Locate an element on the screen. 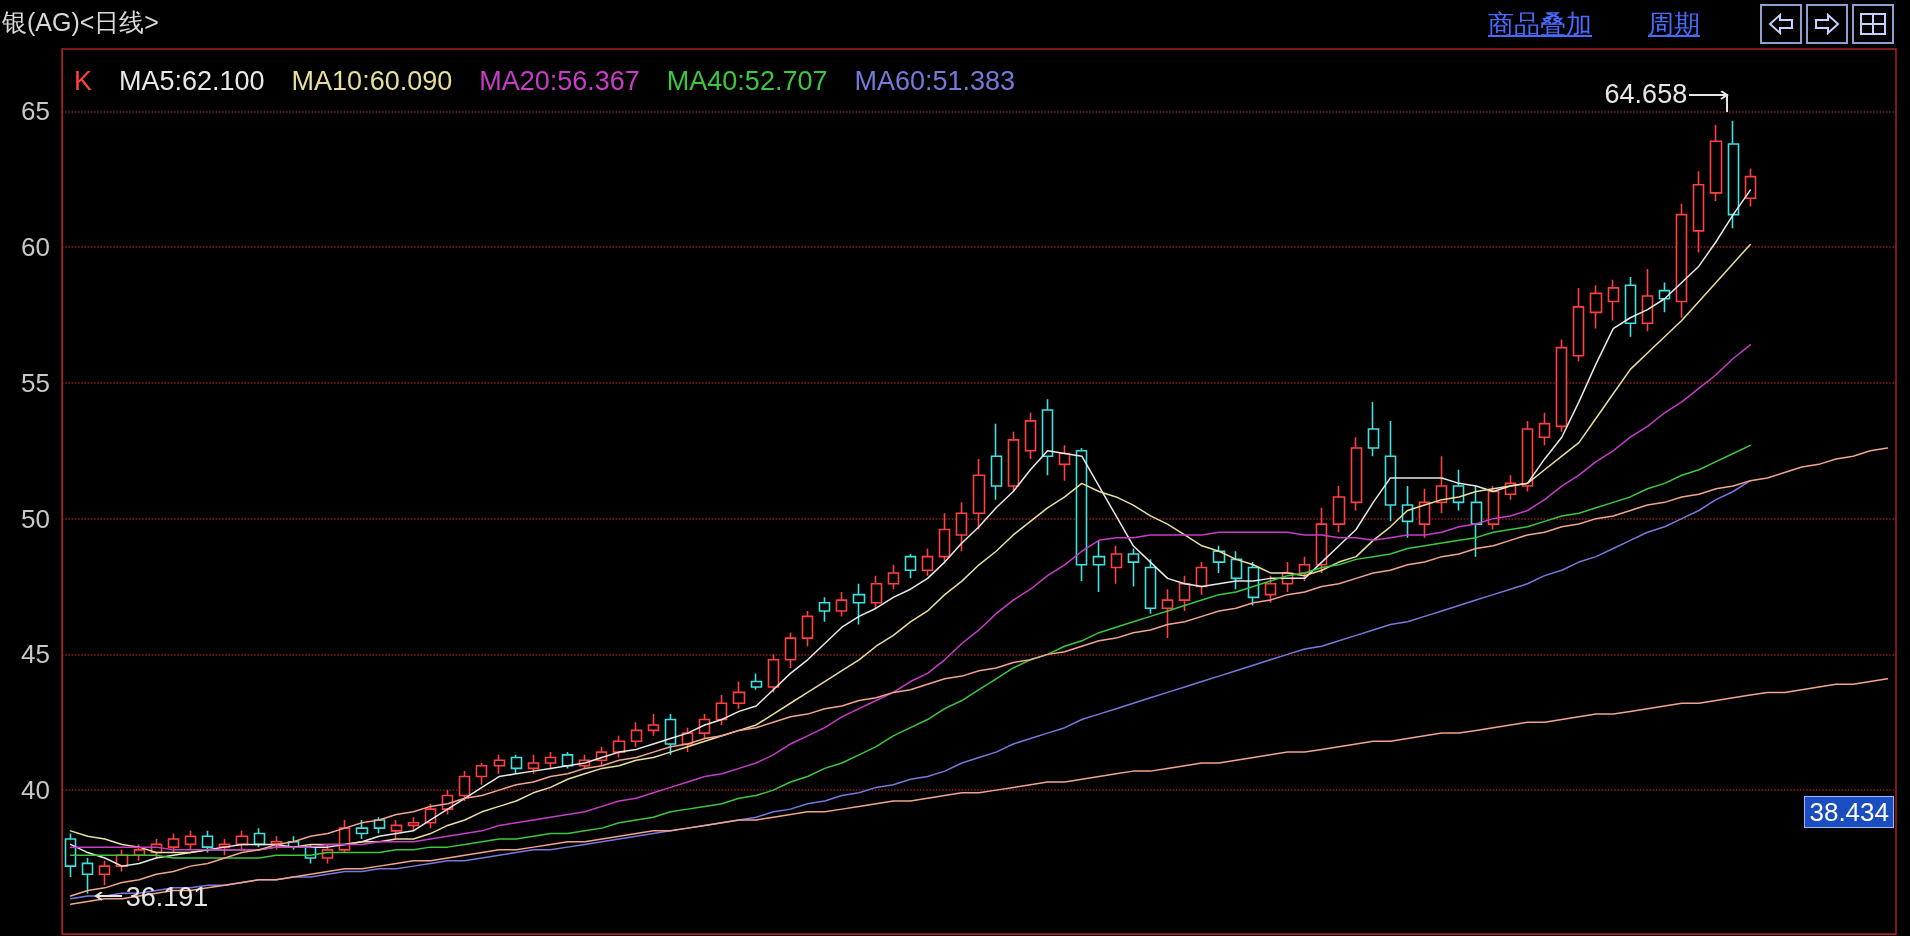 The height and width of the screenshot is (936, 1910). text: MA40:52.707 is located at coordinates (747, 80).